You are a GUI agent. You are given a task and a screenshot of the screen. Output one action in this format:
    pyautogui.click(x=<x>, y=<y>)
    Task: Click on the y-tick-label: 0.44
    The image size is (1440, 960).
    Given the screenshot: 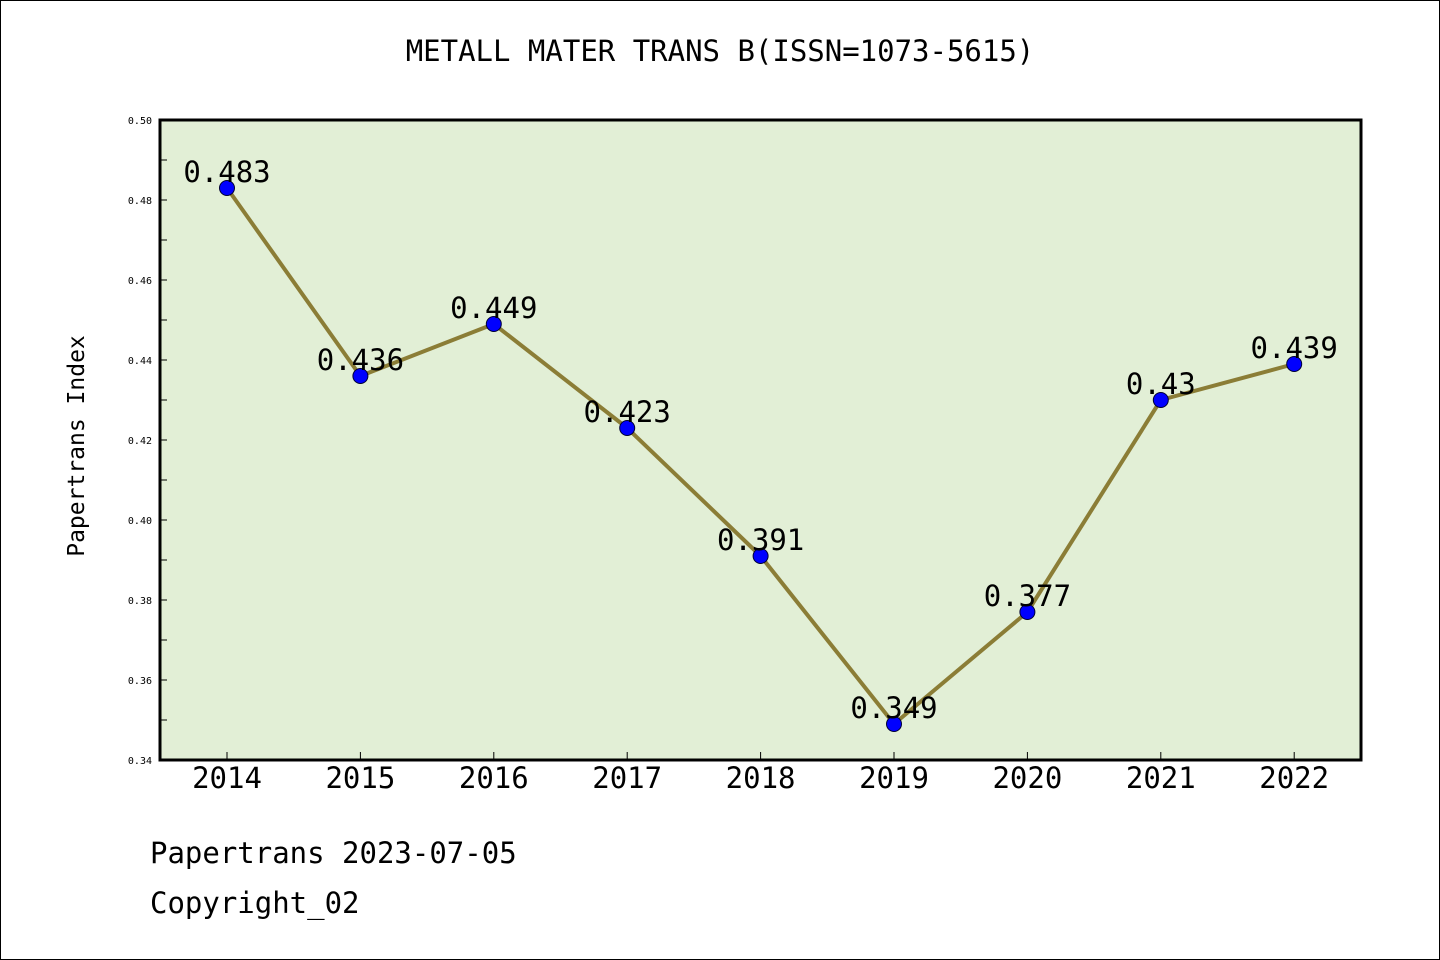 What is the action you would take?
    pyautogui.click(x=140, y=361)
    